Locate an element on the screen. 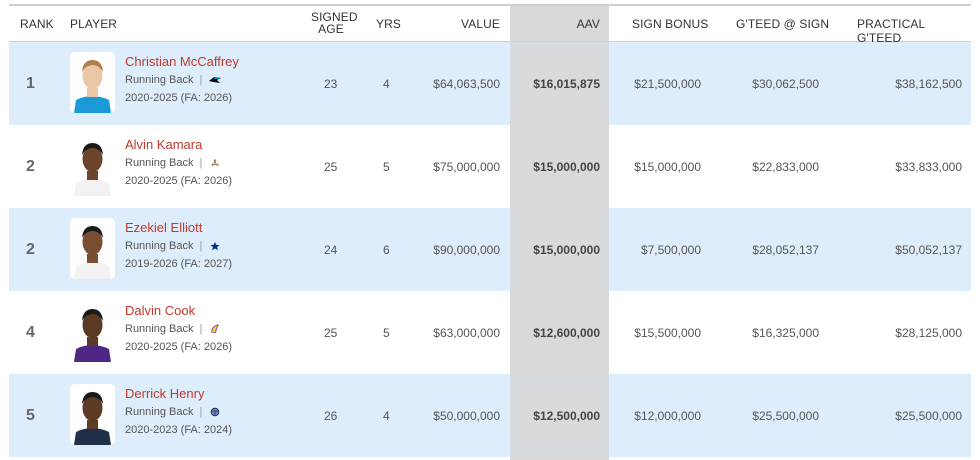  gteed-at-sign-cell: $25,500,000 is located at coordinates (785, 416).